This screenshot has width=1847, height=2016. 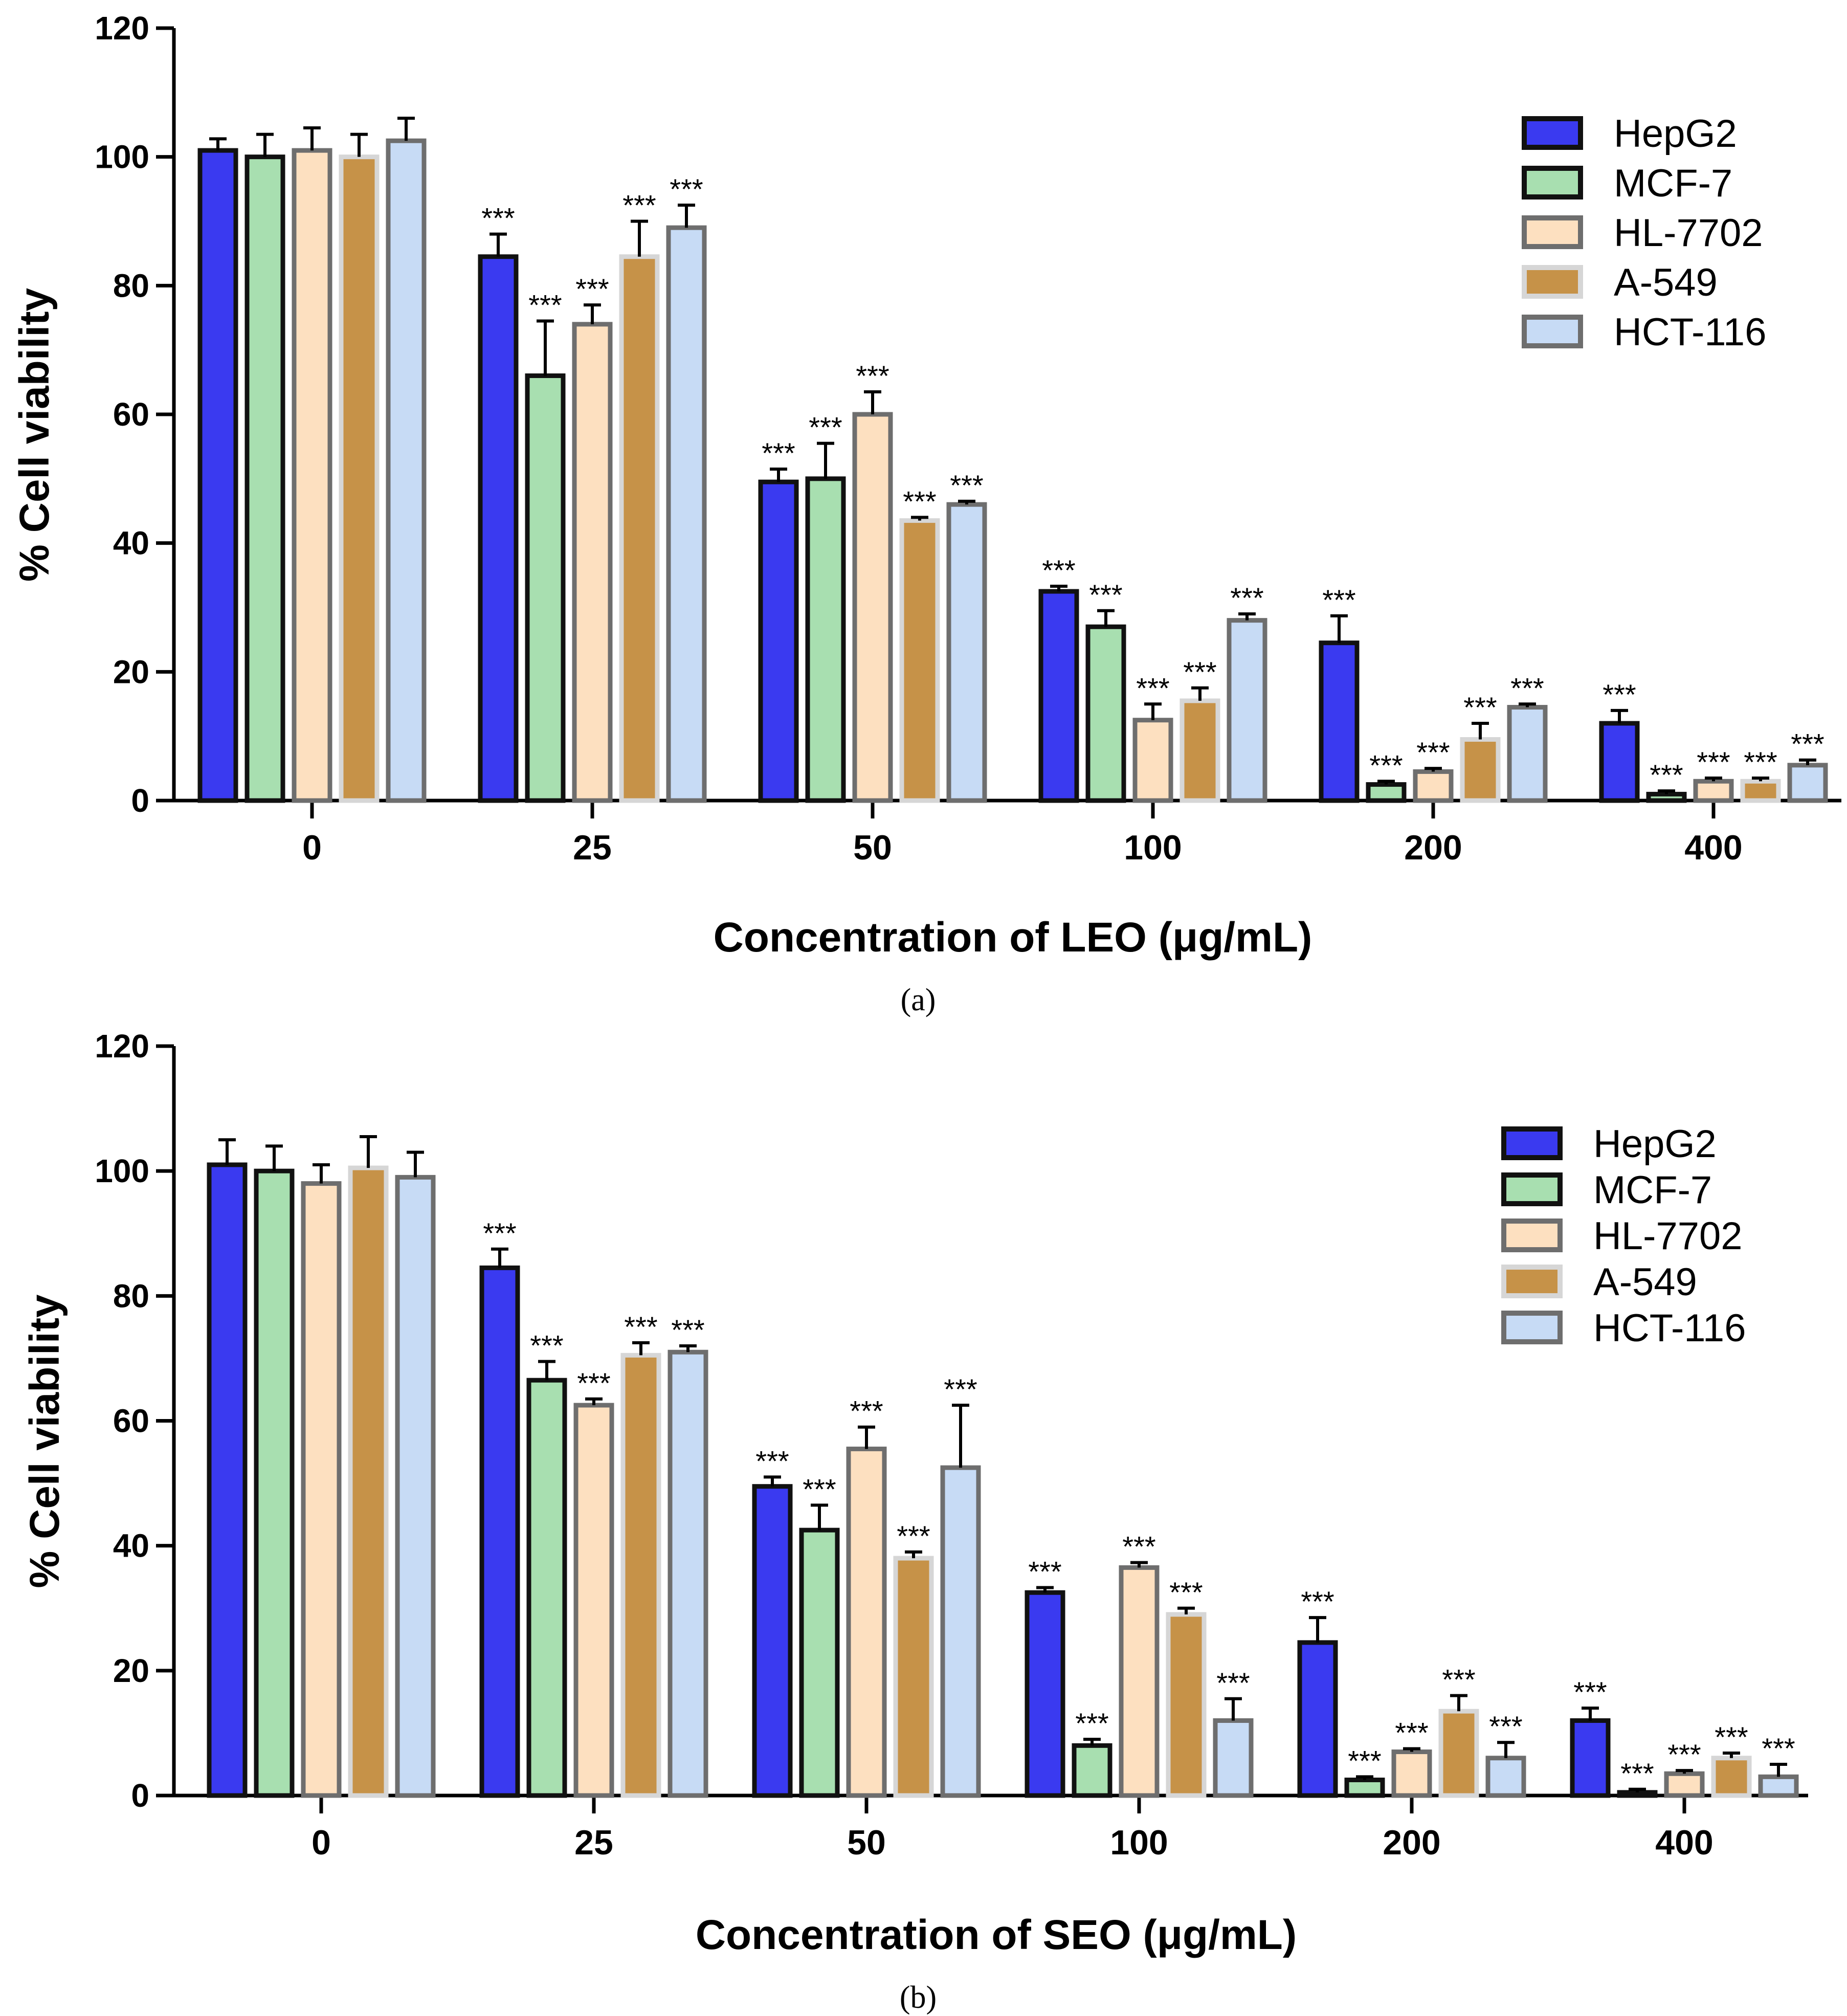 I want to click on legend-label-mcf-7: MCF-7, so click(x=1653, y=1190).